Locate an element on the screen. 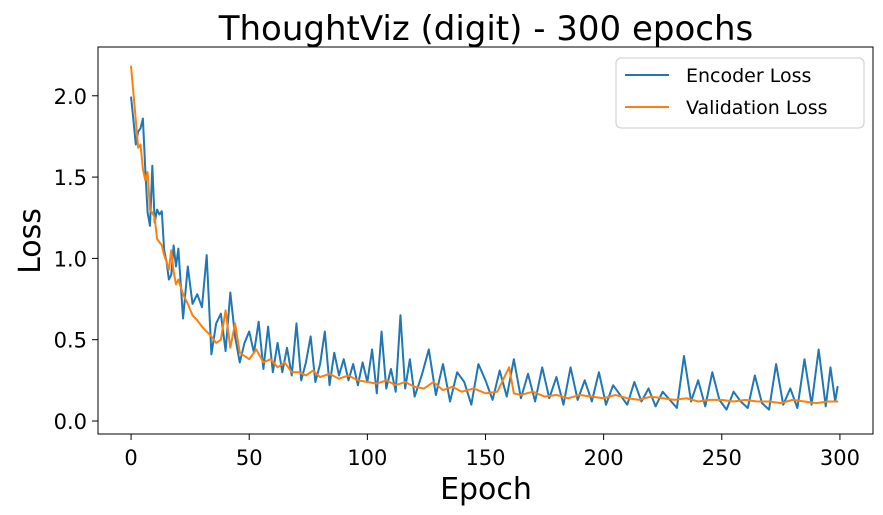 This screenshot has height=515, width=883. legend-box is located at coordinates (740, 93).